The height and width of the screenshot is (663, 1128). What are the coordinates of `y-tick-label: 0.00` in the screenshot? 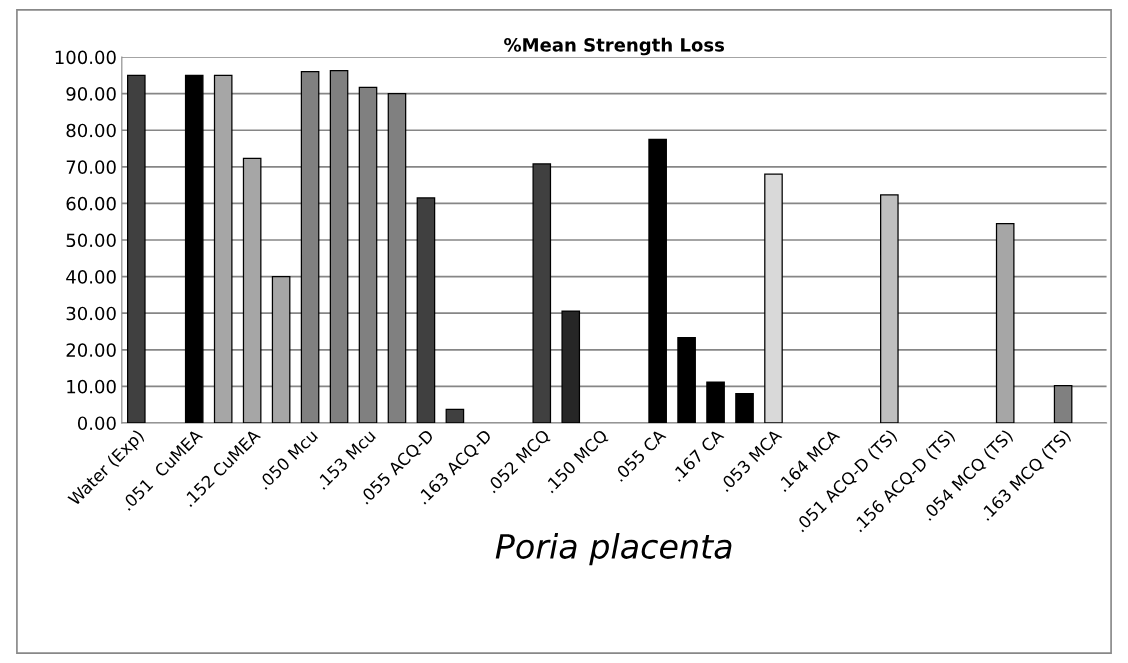 It's located at (96, 423).